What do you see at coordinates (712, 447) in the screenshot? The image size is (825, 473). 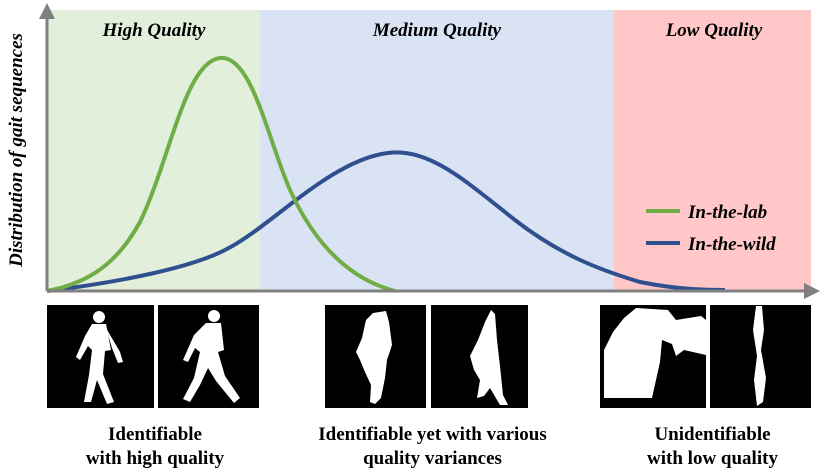 I see `caption-low-quality: Unidentifiable with low quality` at bounding box center [712, 447].